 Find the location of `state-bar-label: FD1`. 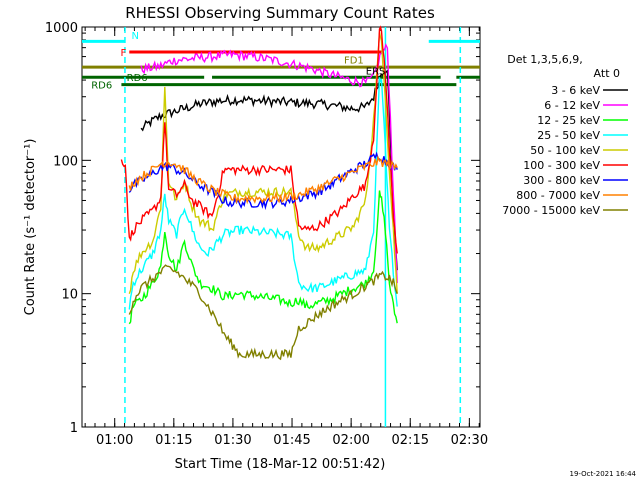

state-bar-label: FD1 is located at coordinates (354, 61).